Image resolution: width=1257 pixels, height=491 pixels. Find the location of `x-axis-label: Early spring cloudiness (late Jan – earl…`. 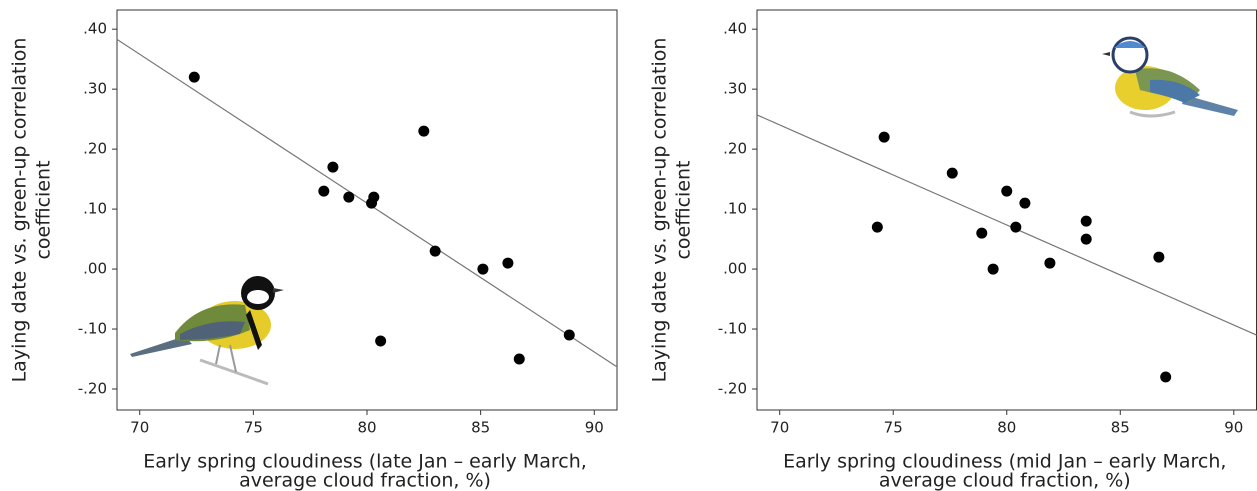

x-axis-label: Early spring cloudiness (late Jan – earl… is located at coordinates (365, 462).